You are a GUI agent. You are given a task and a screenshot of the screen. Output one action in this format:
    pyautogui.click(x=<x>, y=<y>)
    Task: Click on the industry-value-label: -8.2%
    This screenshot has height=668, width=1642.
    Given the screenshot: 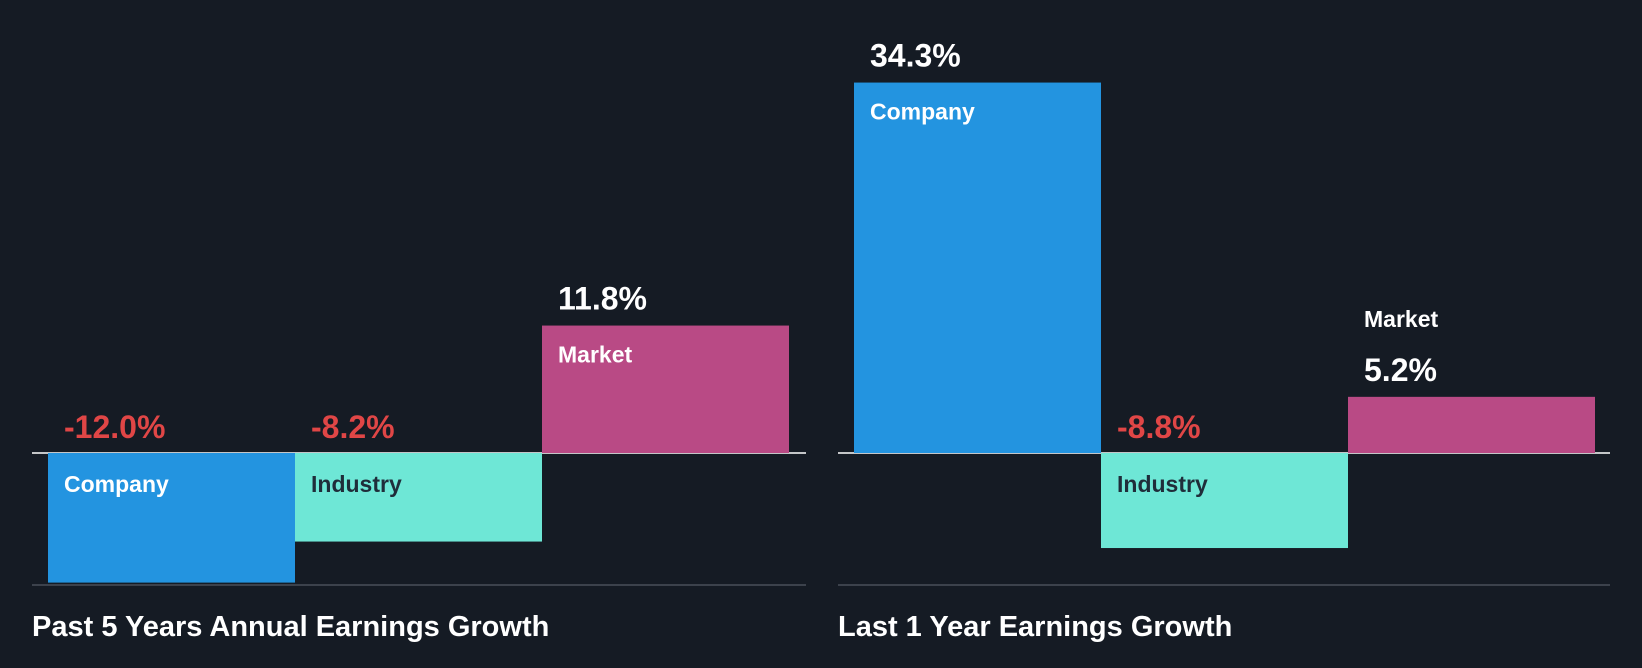 What is the action you would take?
    pyautogui.click(x=353, y=427)
    